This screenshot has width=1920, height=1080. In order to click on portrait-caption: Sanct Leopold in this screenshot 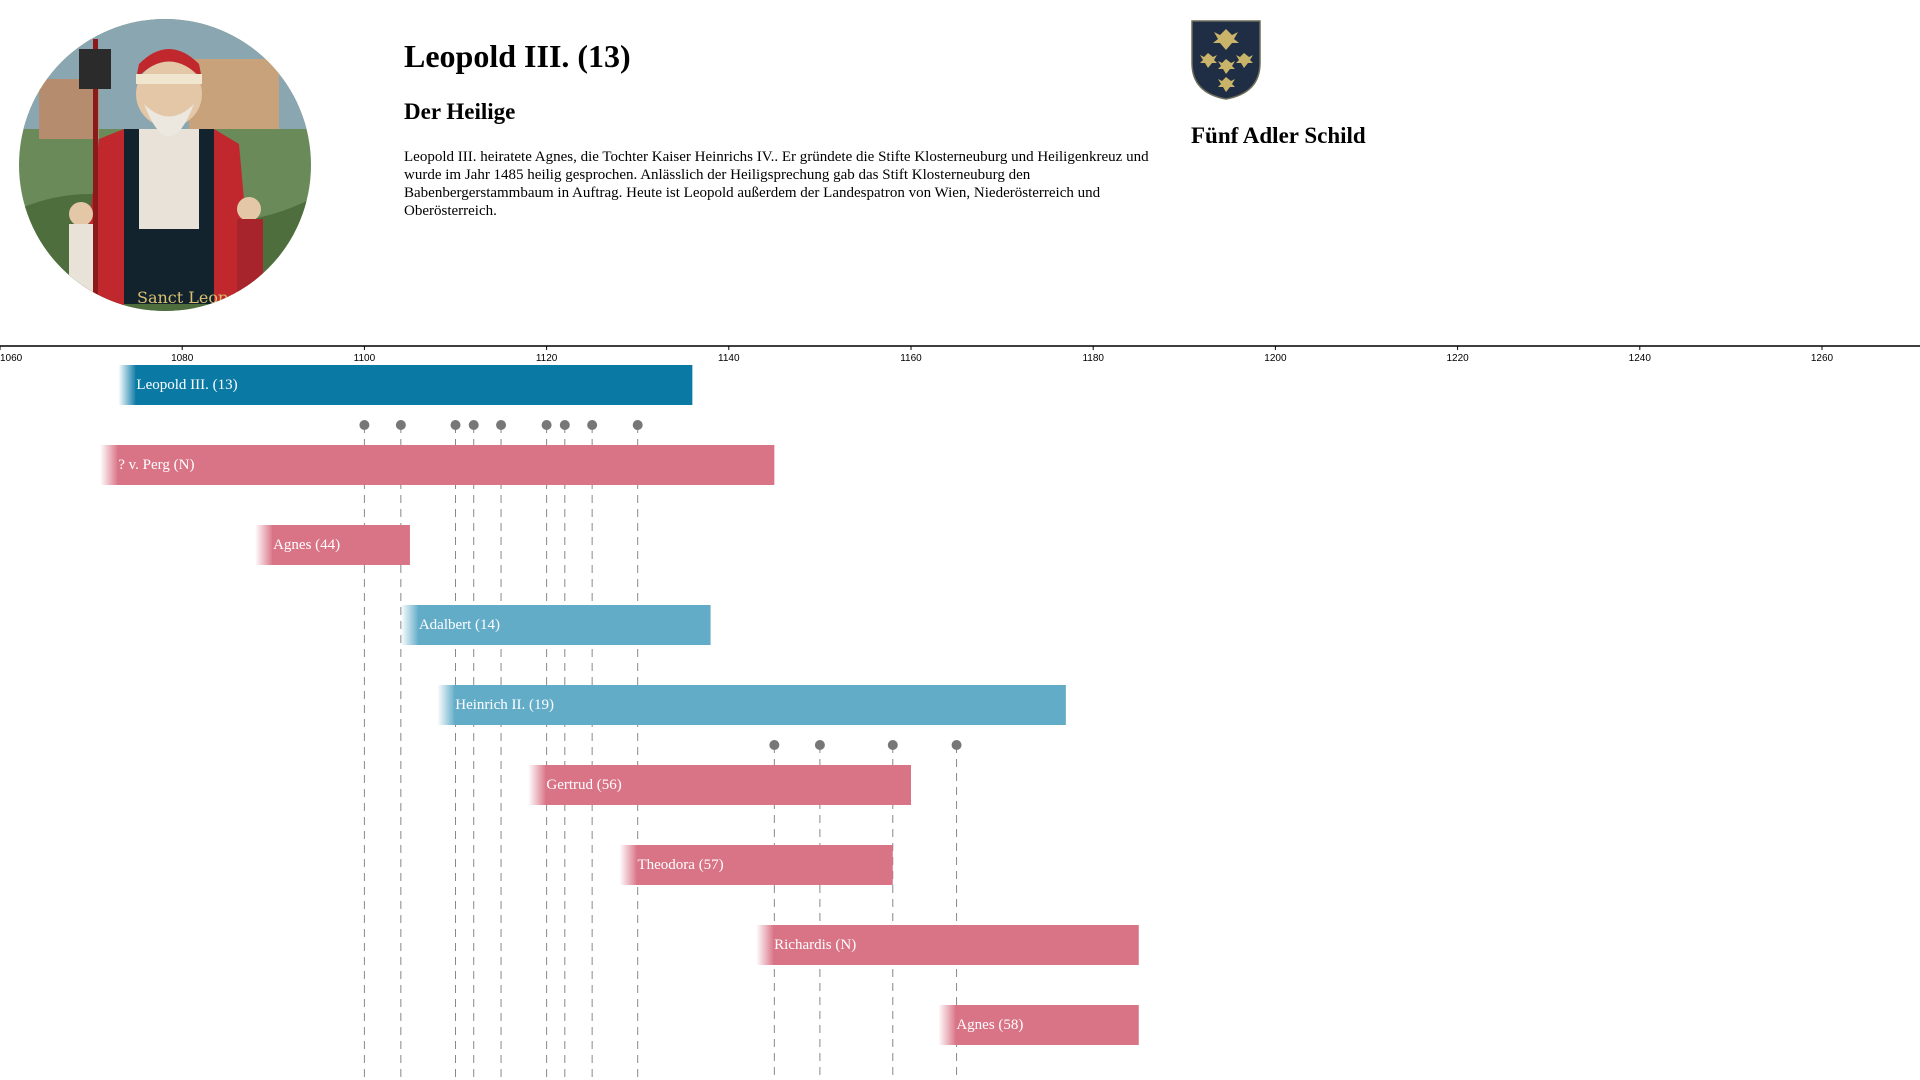, I will do `click(195, 297)`.